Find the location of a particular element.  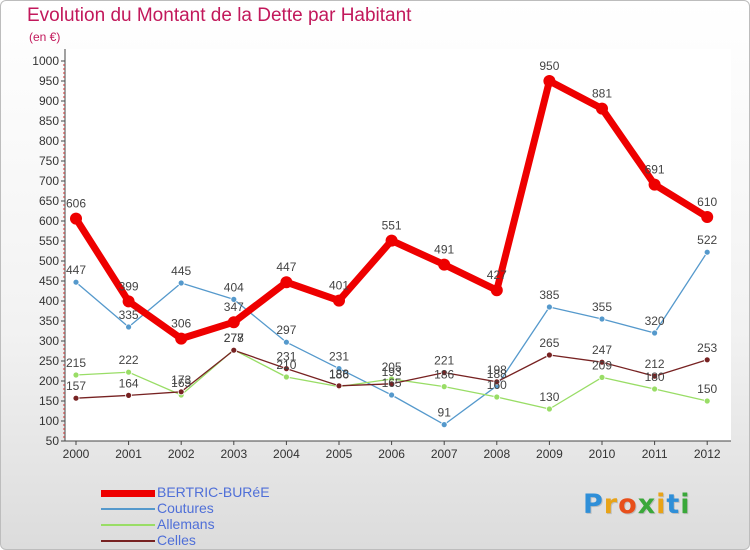

data-label: 130 is located at coordinates (549, 397).